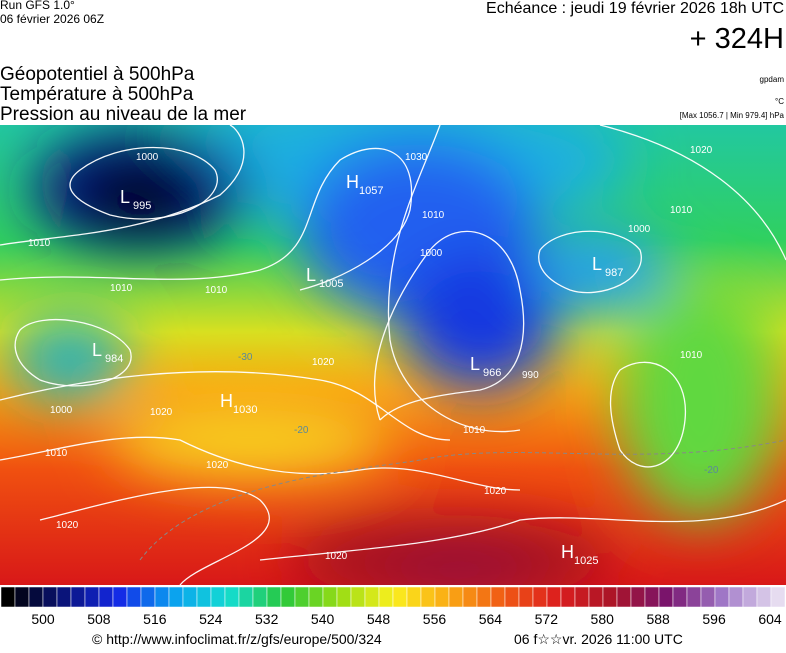  What do you see at coordinates (43, 619) in the screenshot?
I see `legend-label: 500` at bounding box center [43, 619].